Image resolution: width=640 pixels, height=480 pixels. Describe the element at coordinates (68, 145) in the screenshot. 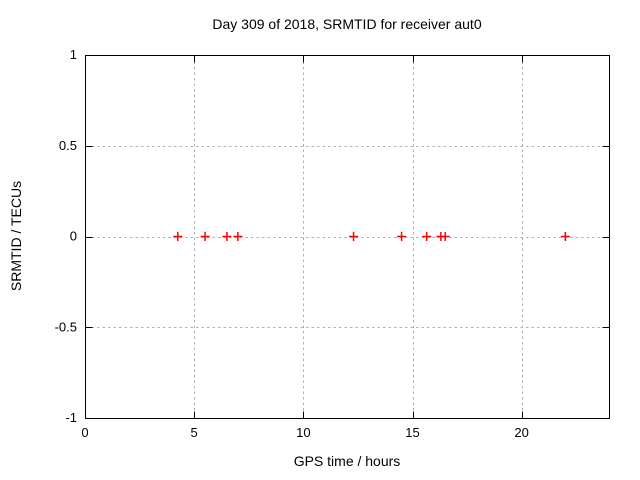

I see `y-tick-label: 0.5` at that location.